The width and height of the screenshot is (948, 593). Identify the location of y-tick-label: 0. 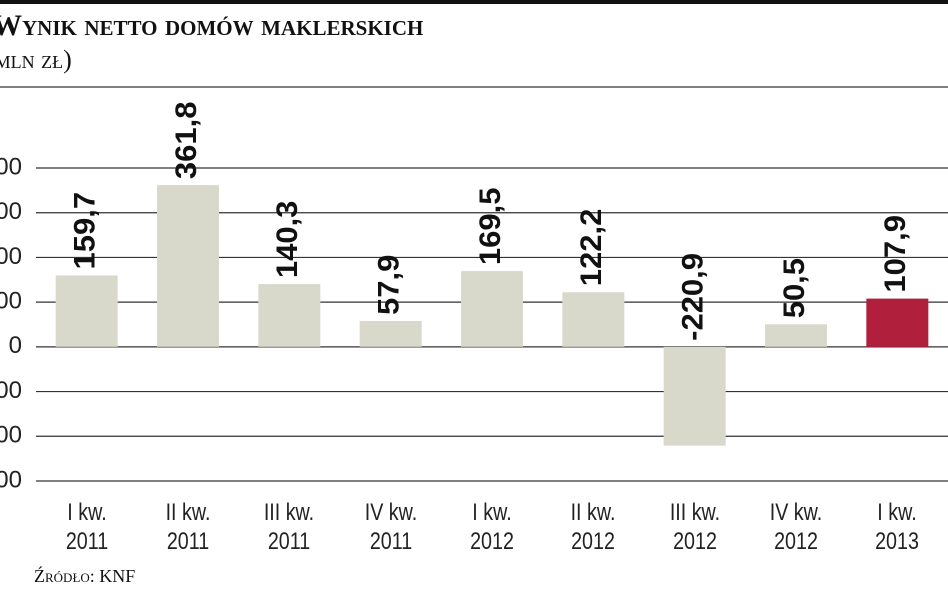
(15, 345).